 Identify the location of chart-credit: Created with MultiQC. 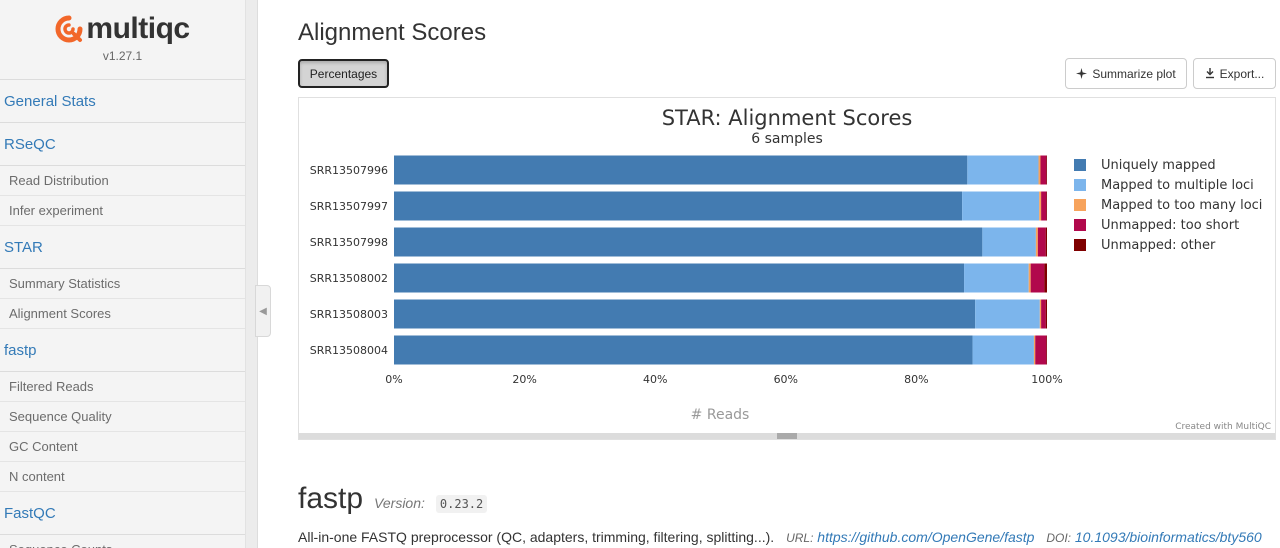
(1223, 427).